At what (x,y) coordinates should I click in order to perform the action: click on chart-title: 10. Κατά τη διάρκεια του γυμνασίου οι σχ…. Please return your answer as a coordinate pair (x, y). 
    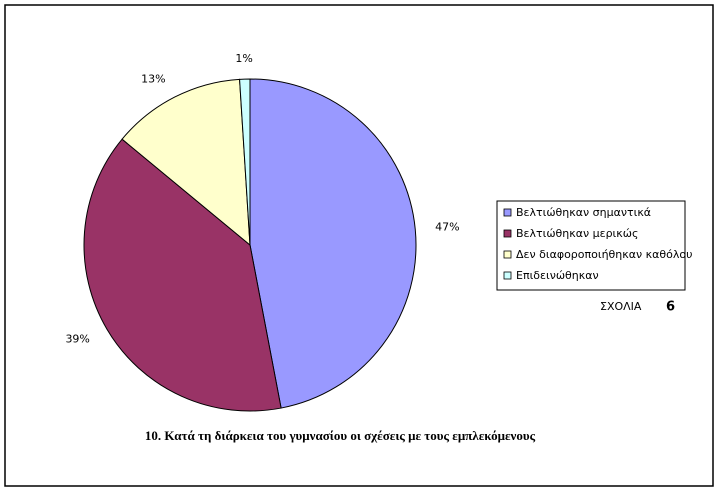
    Looking at the image, I should click on (340, 435).